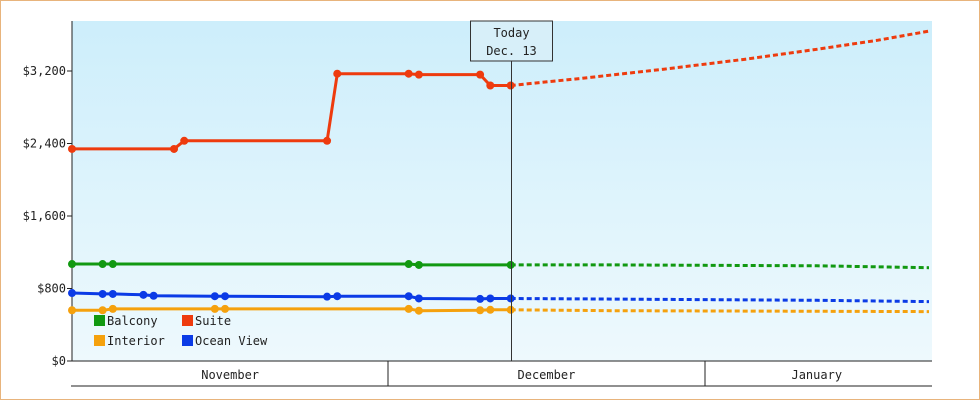  What do you see at coordinates (511, 33) in the screenshot?
I see `today-label: Today` at bounding box center [511, 33].